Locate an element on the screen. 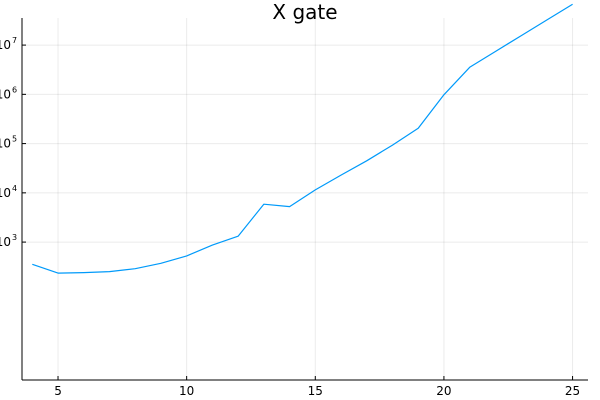 Image resolution: width=600 pixels, height=400 pixels. x-tick-label: 20 is located at coordinates (443, 391).